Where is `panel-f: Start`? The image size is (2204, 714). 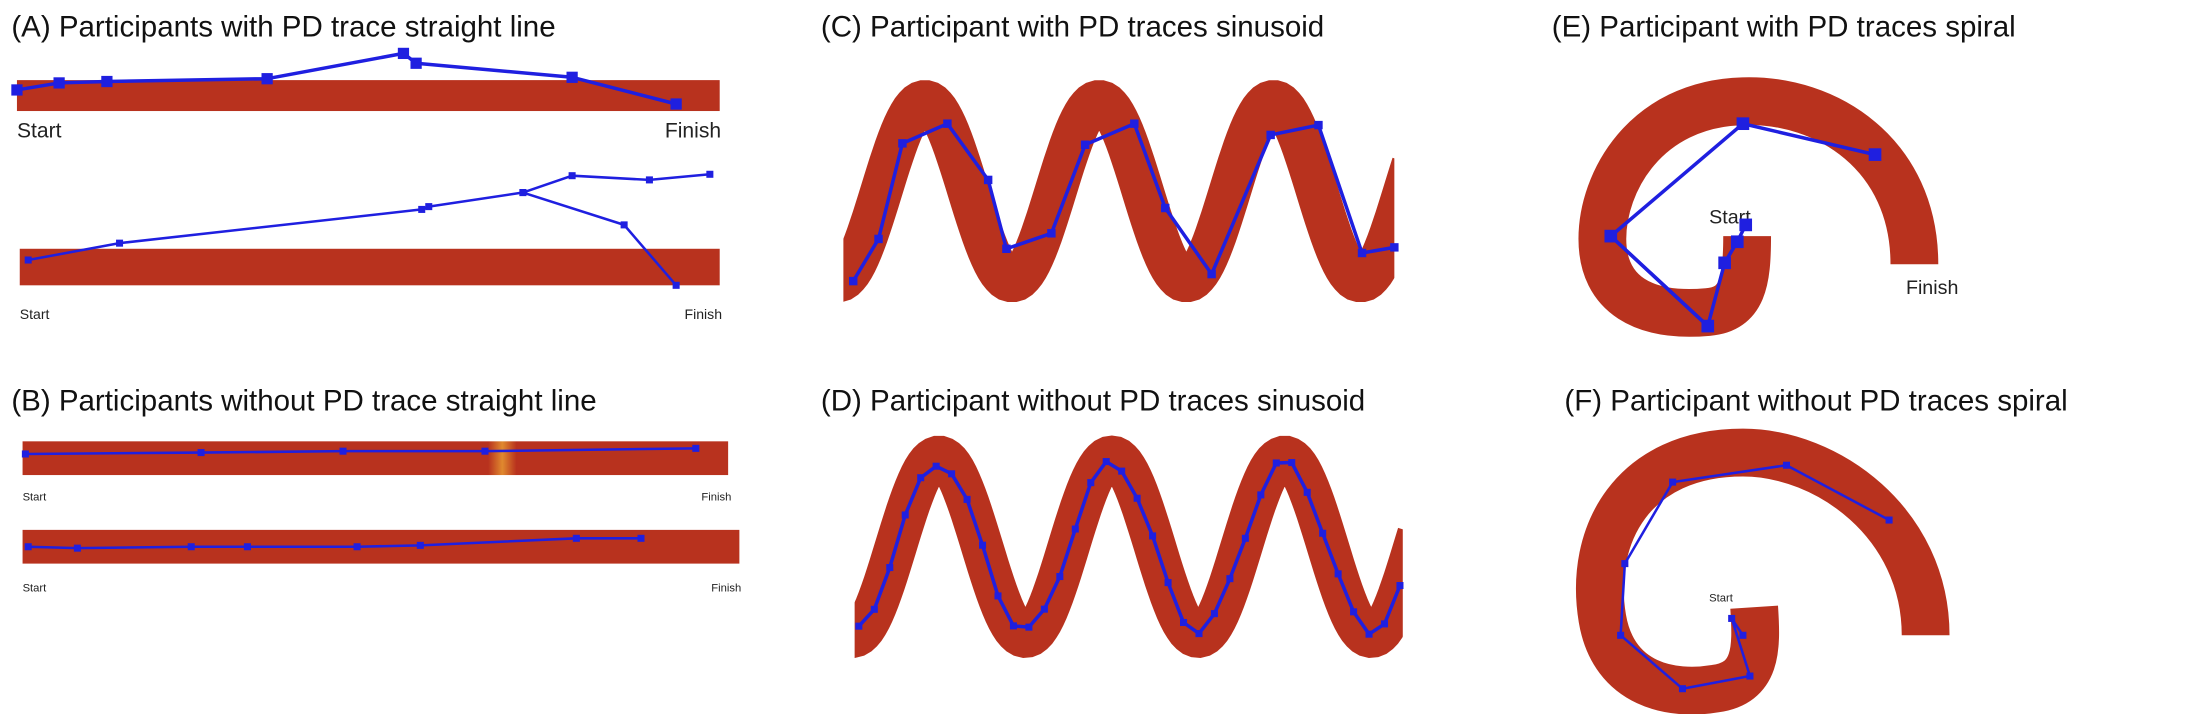
panel-f: Start is located at coordinates (1762, 571).